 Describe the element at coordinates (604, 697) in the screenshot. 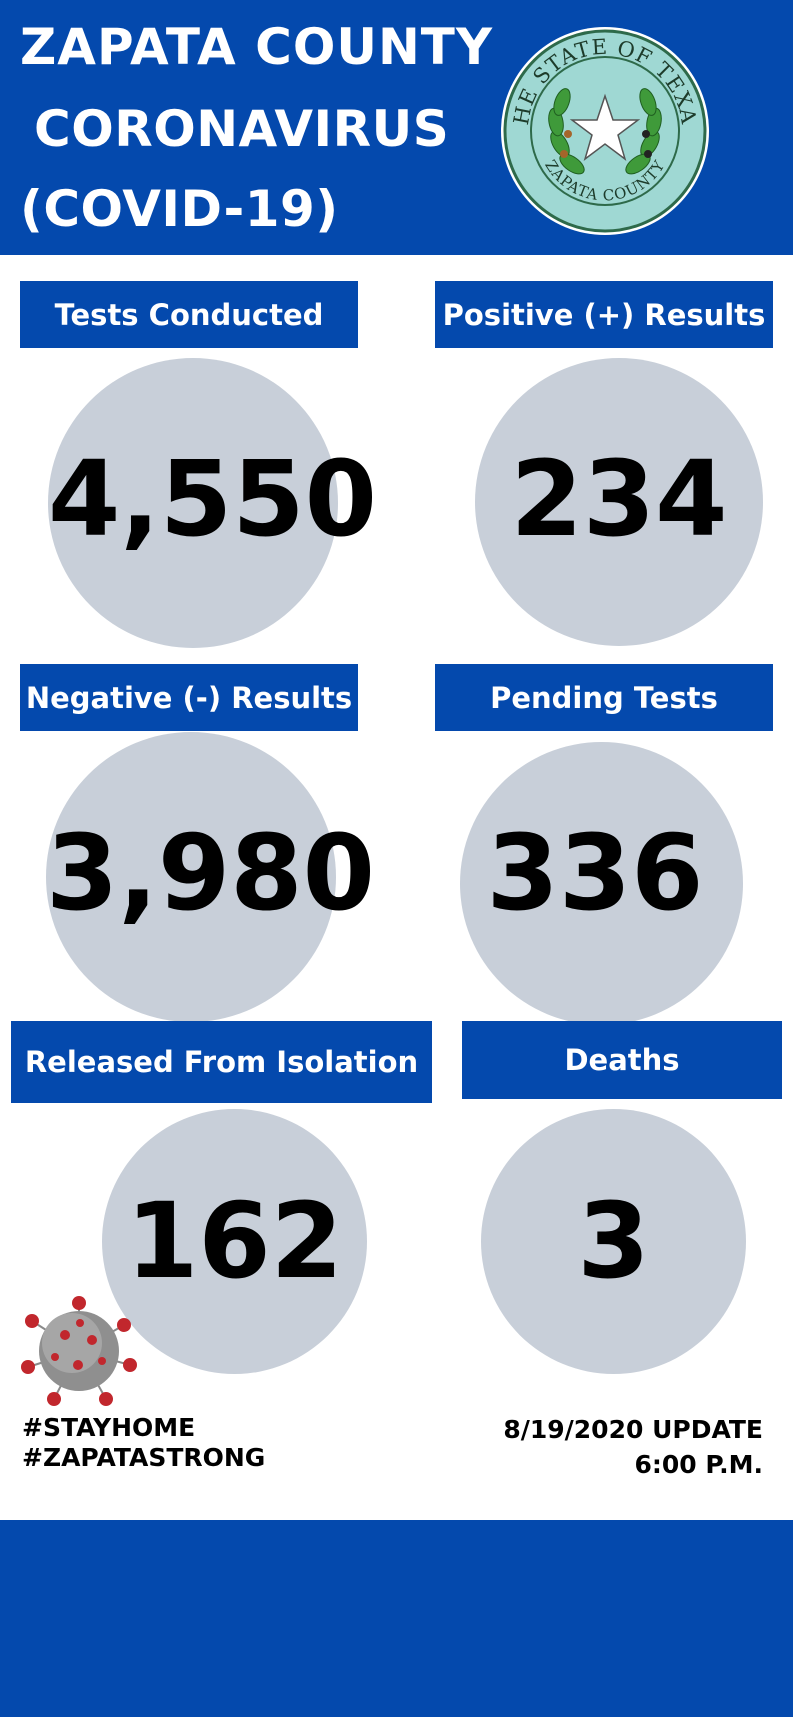

I see `label-pending-tests: Pending Tests` at that location.